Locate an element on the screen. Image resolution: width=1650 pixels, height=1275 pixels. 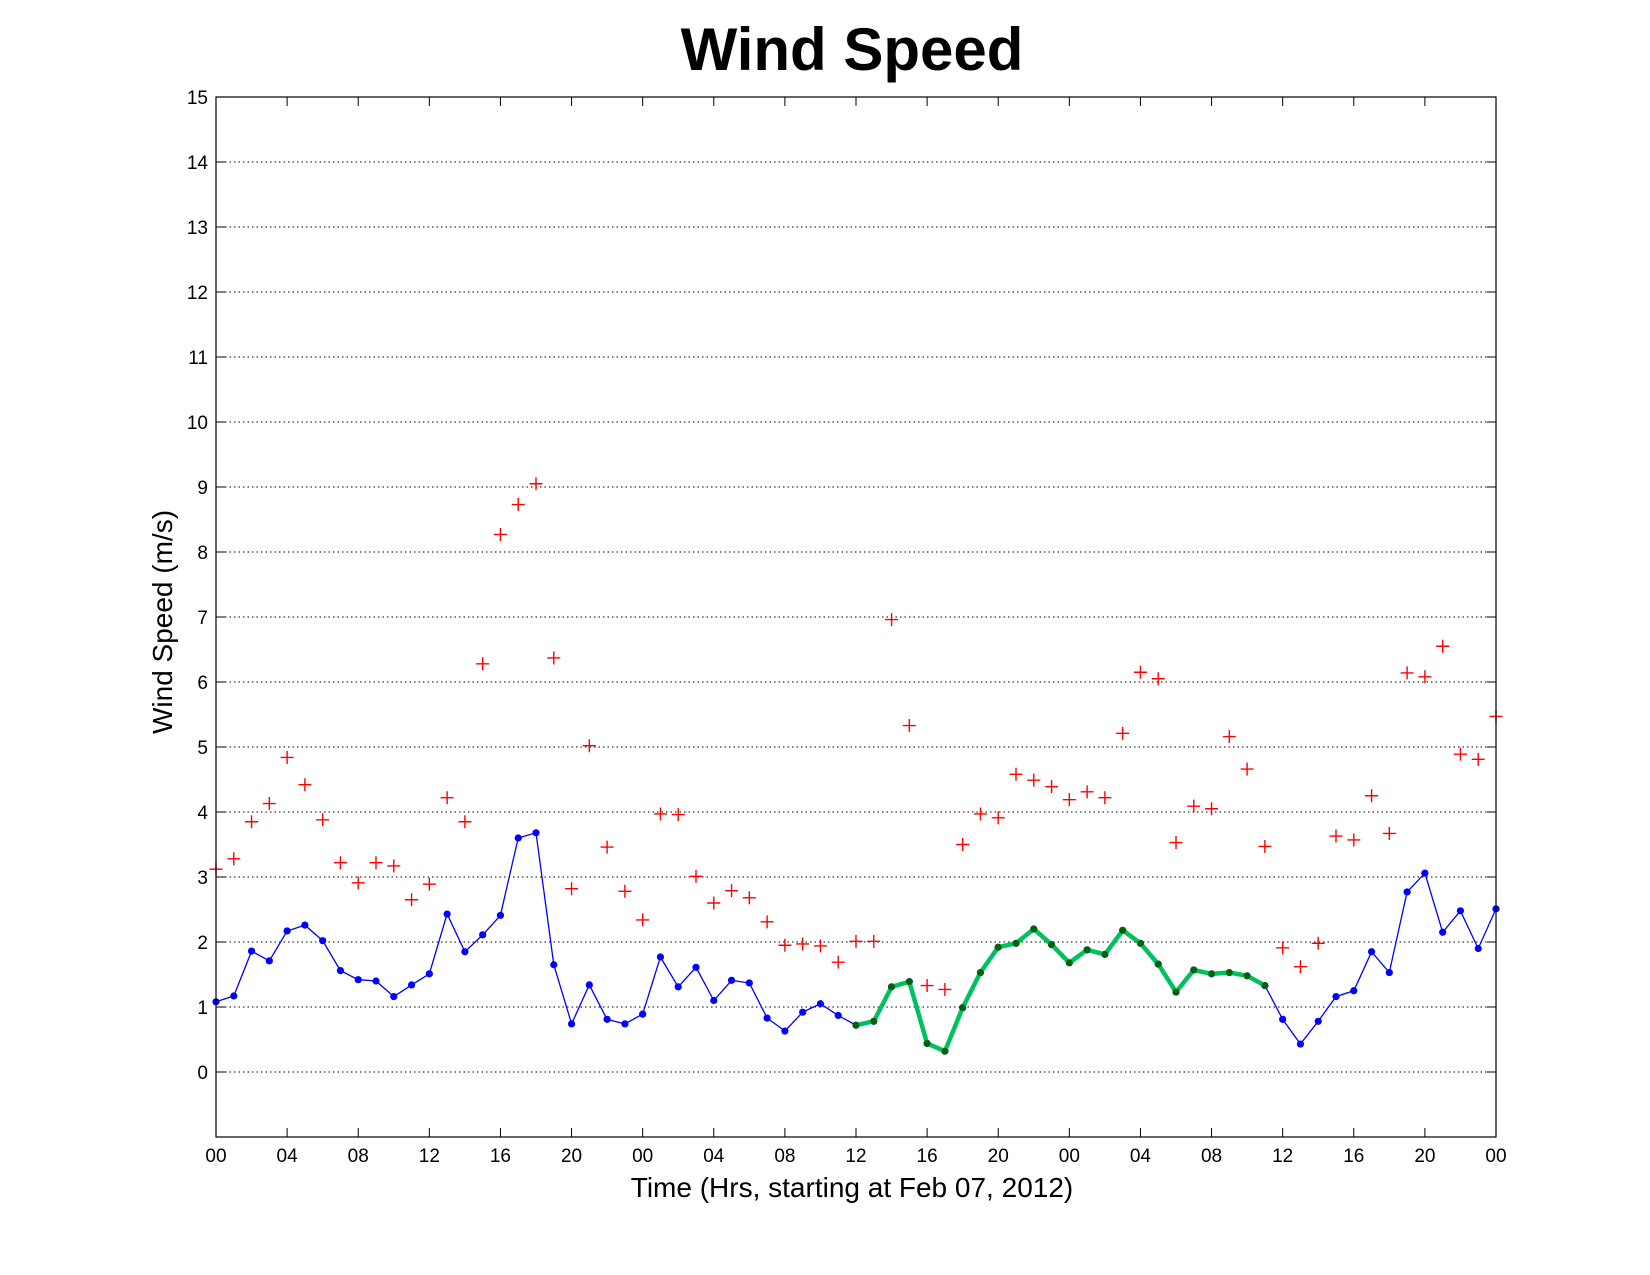
x-tick-label: 20 is located at coordinates (571, 1156).